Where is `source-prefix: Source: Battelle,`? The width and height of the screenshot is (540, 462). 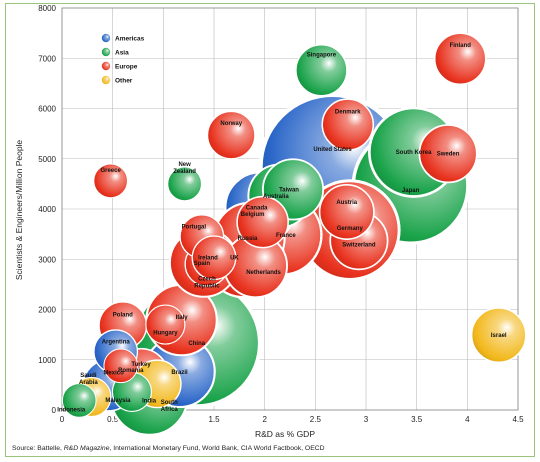 source-prefix: Source: Battelle, is located at coordinates (38, 448).